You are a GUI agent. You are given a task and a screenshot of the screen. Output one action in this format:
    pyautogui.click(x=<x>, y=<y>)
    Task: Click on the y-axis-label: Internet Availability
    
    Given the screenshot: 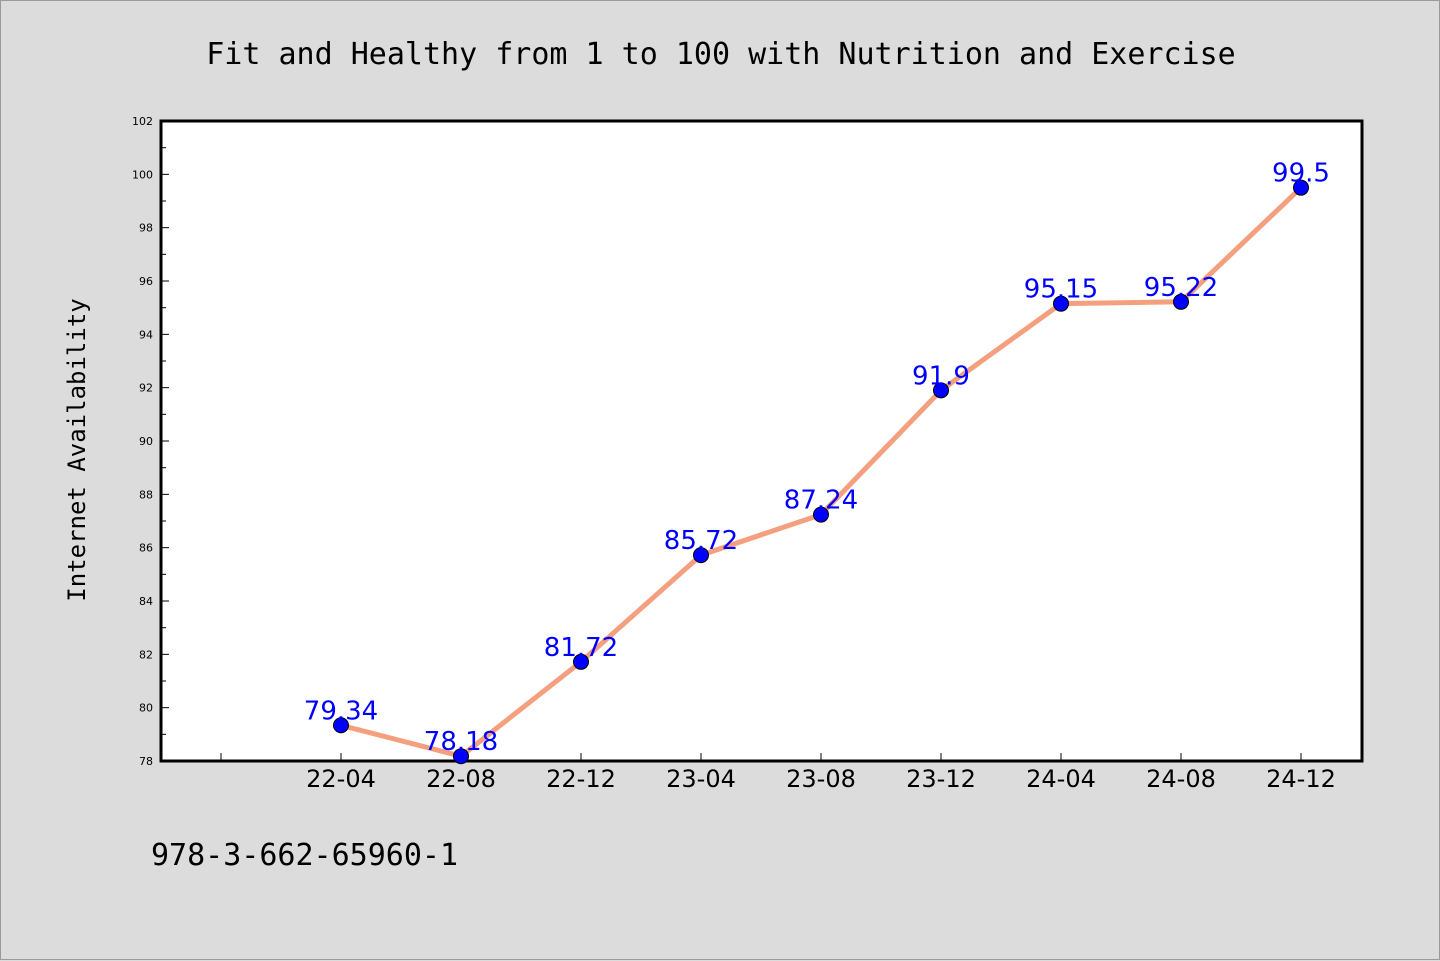 What is the action you would take?
    pyautogui.click(x=77, y=449)
    